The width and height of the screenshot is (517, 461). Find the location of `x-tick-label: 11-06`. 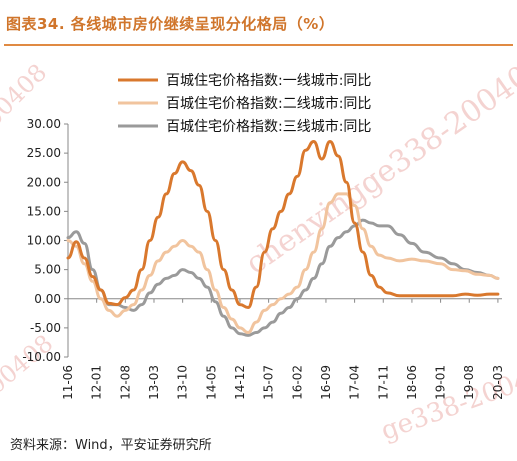

x-tick-label: 11-06 is located at coordinates (68, 382).